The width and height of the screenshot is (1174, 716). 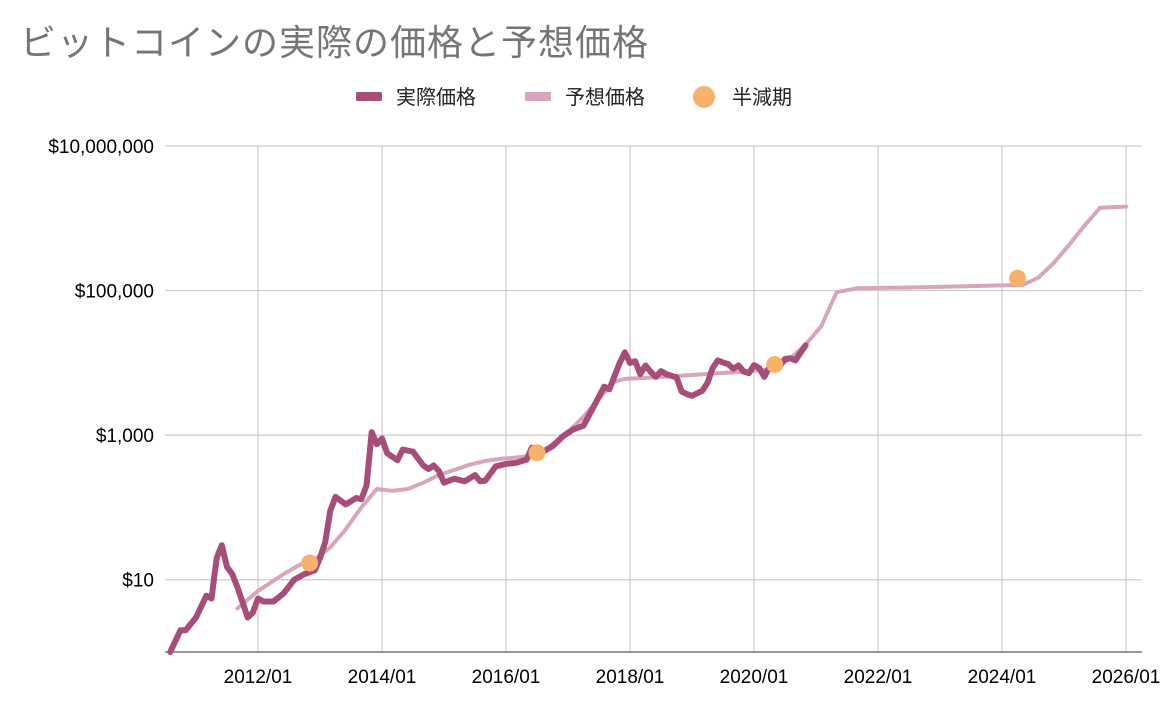 I want to click on legend-label-predicted: 予想価格, so click(x=605, y=97).